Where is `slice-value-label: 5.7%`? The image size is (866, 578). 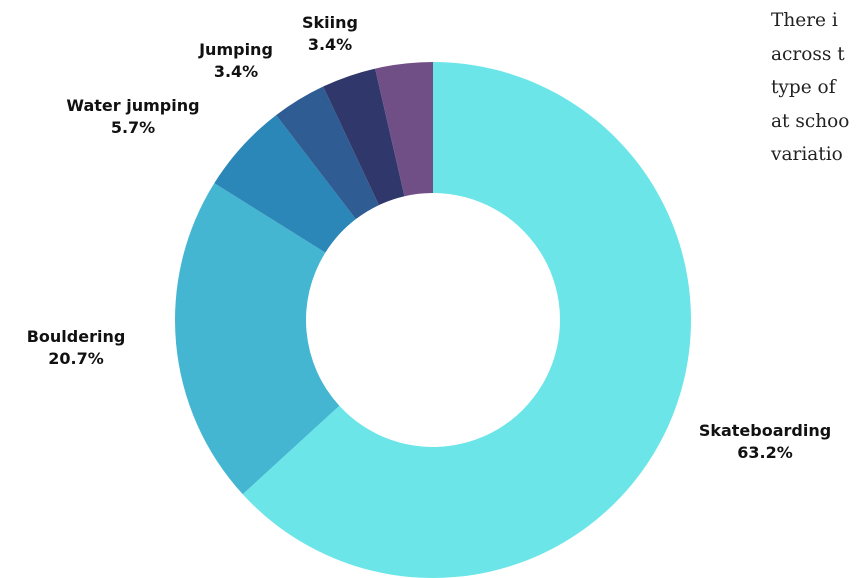
slice-value-label: 5.7% is located at coordinates (133, 127).